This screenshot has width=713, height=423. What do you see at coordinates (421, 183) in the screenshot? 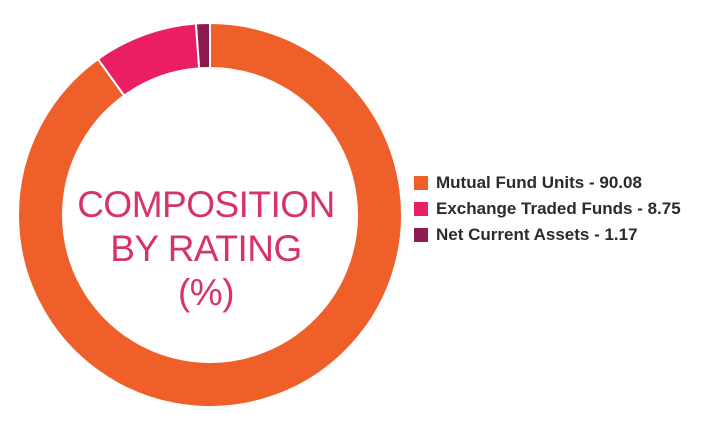
I see `legend-swatch-mutual-fund-units` at bounding box center [421, 183].